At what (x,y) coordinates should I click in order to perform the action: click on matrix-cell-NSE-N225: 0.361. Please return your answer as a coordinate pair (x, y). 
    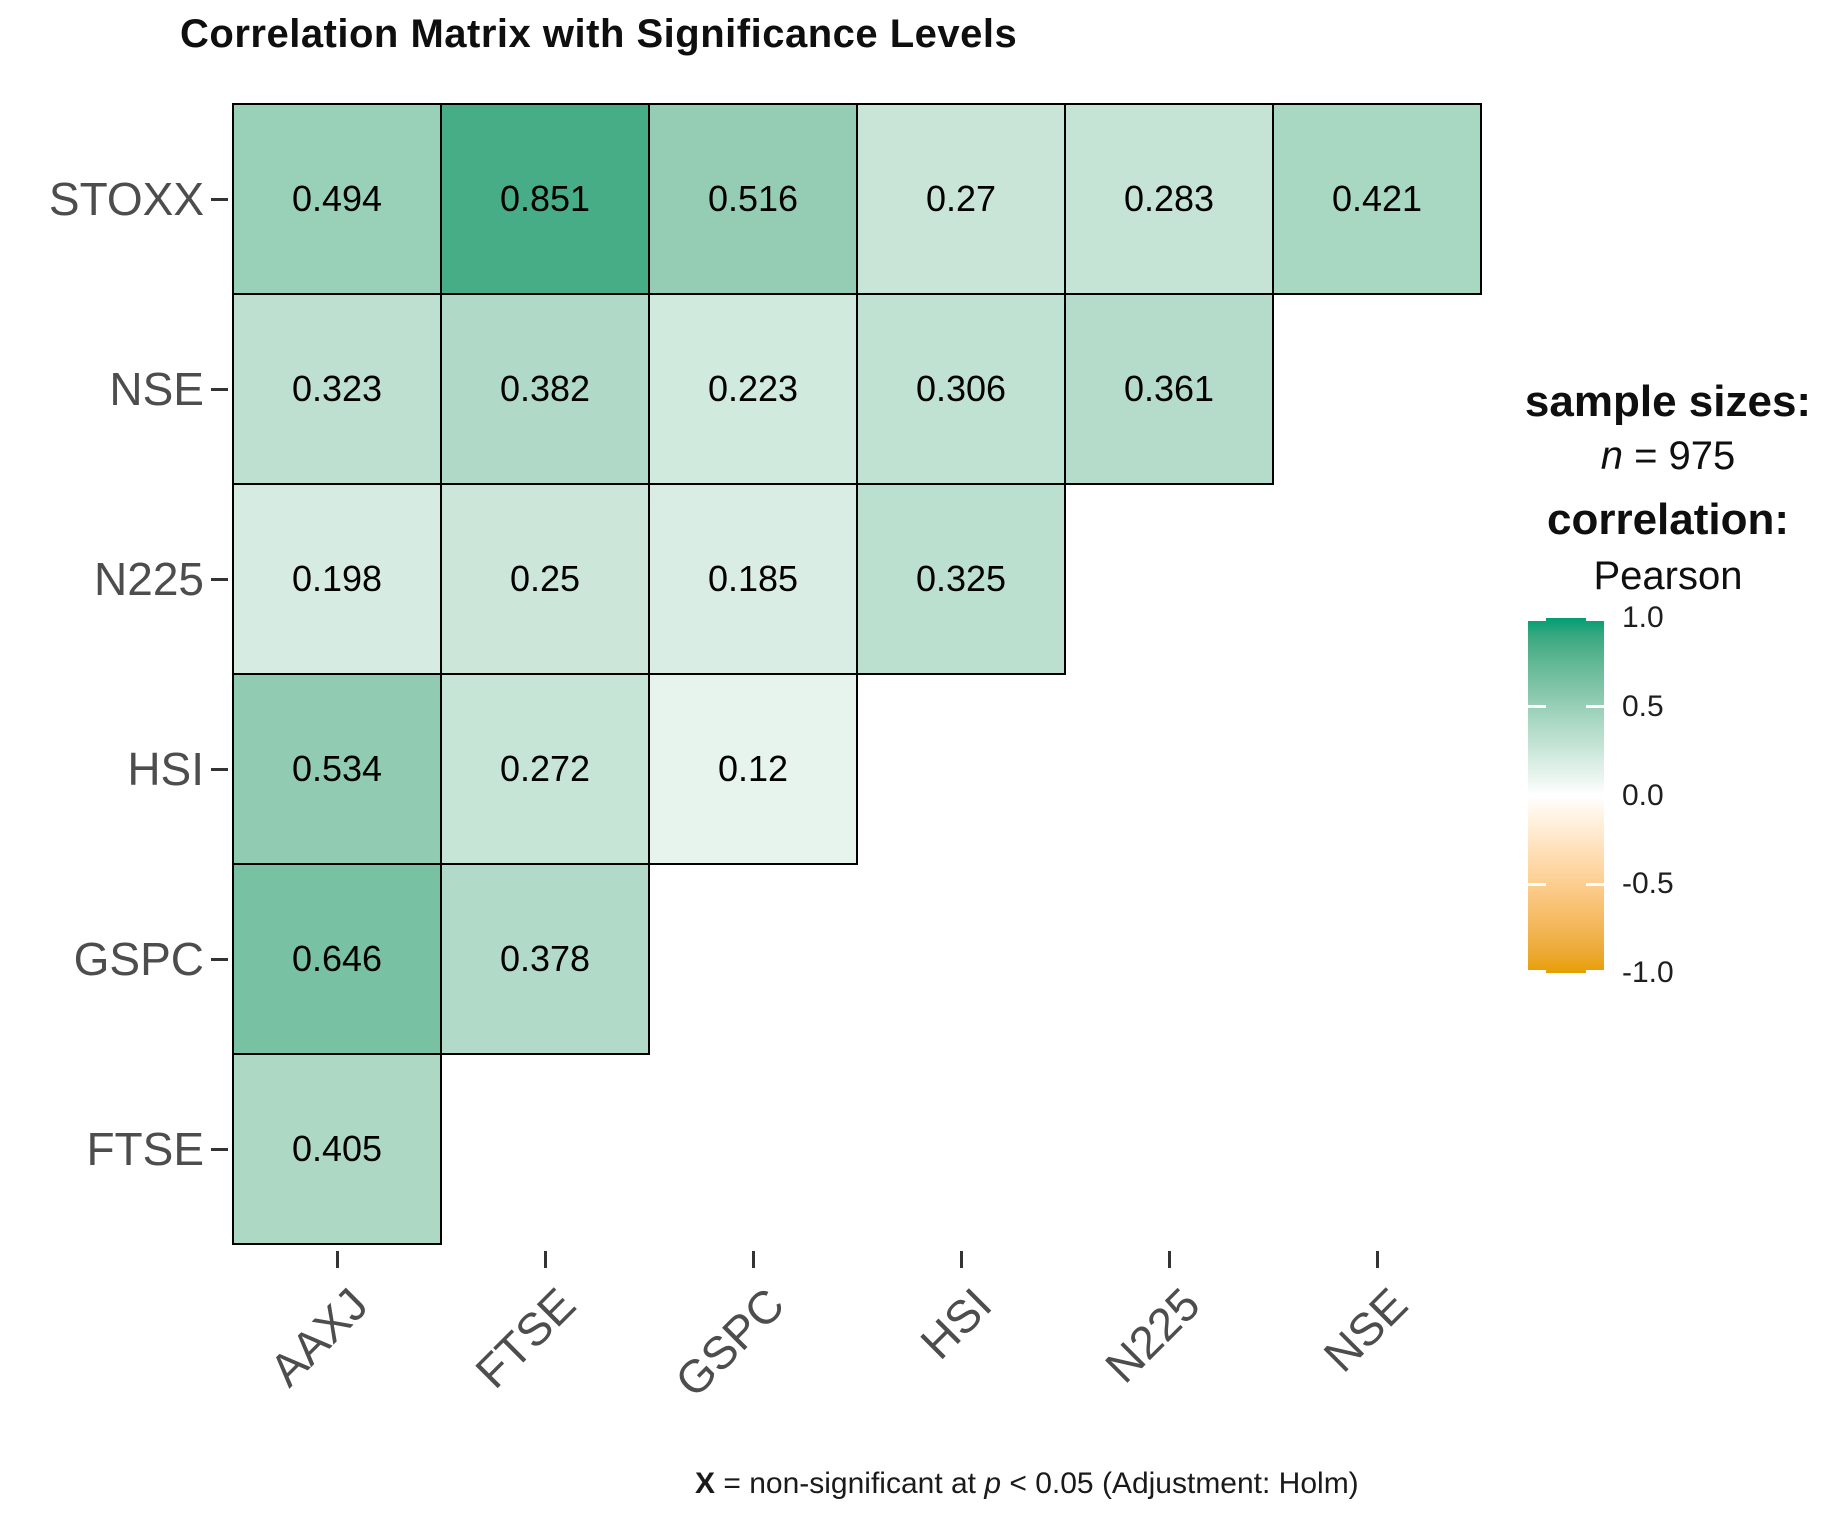
    Looking at the image, I should click on (1169, 389).